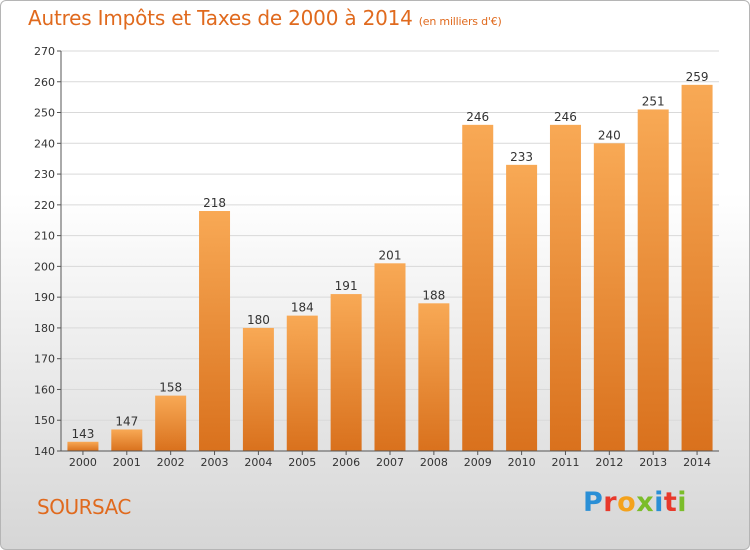 This screenshot has height=550, width=750. Describe the element at coordinates (460, 21) in the screenshot. I see `chart-subtitle: (en milliers d'€)` at that location.